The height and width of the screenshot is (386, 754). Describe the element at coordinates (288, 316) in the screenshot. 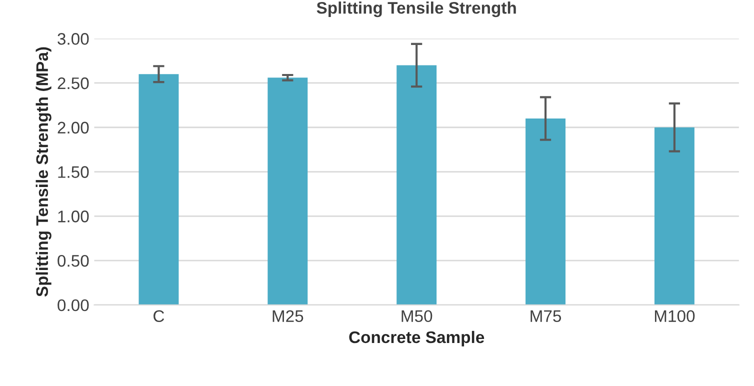

I see `x-tick-label: M25` at that location.